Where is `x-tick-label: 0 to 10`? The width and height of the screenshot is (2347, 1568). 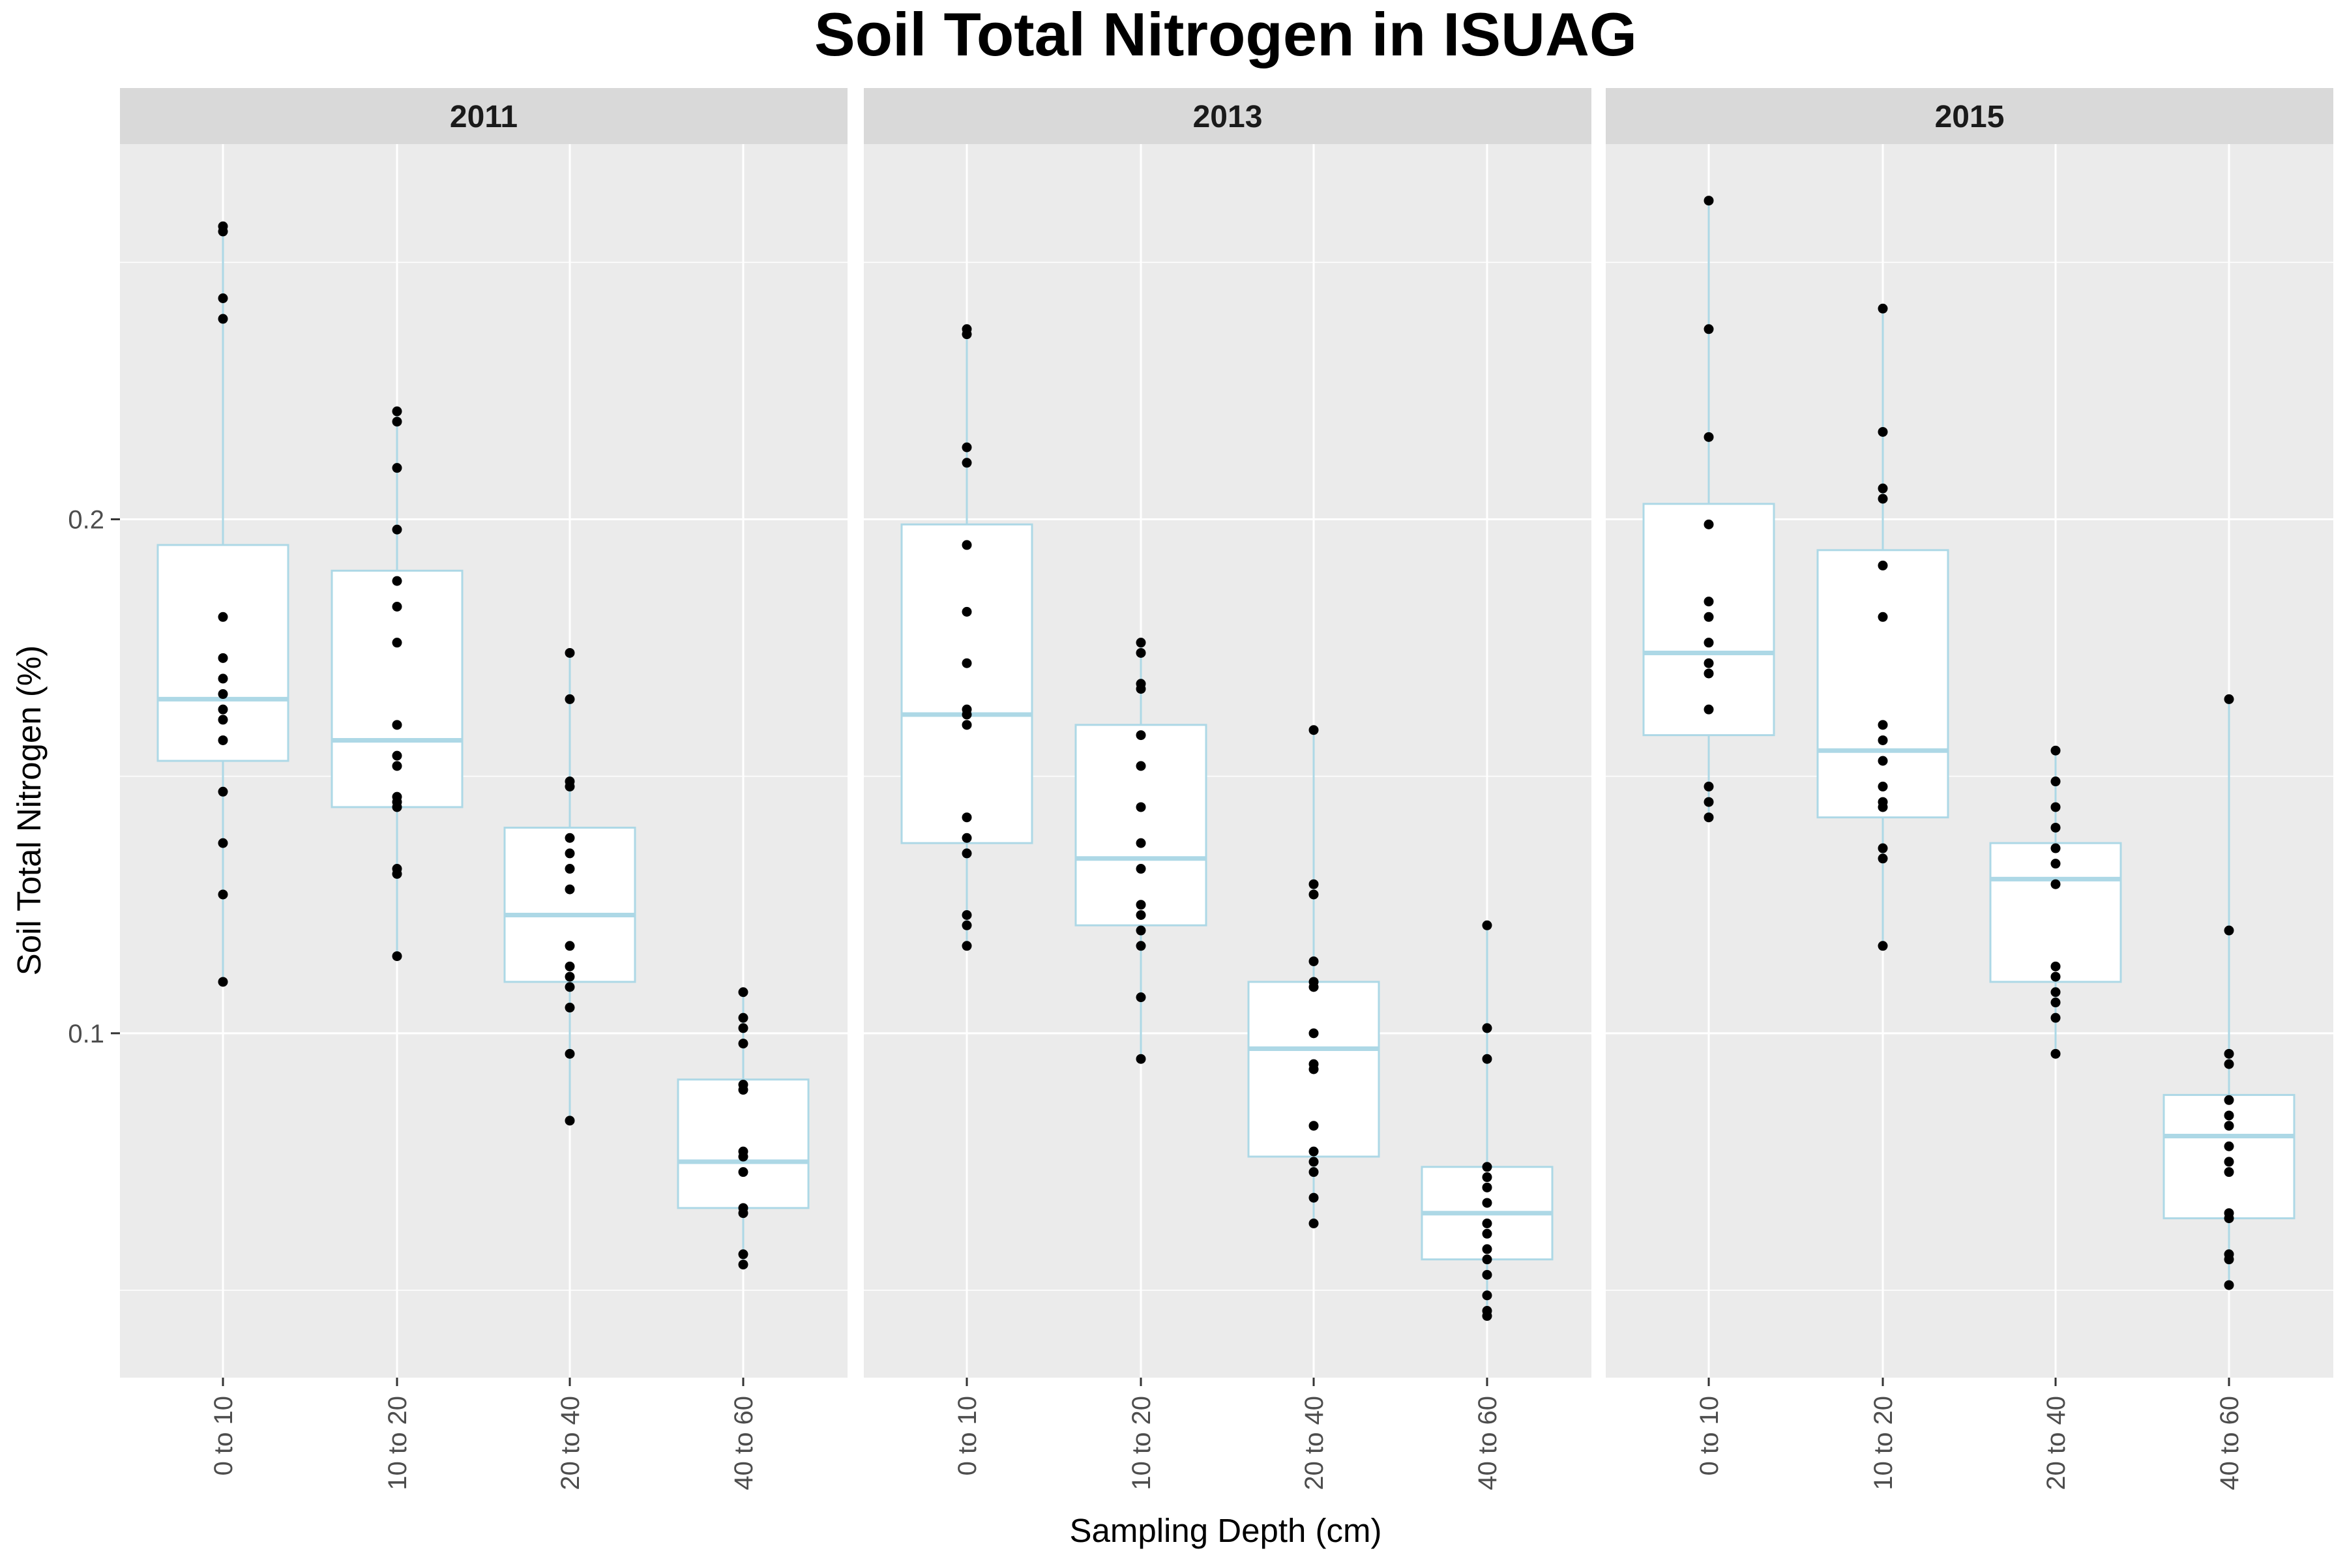
x-tick-label: 0 to 10 is located at coordinates (1709, 1436).